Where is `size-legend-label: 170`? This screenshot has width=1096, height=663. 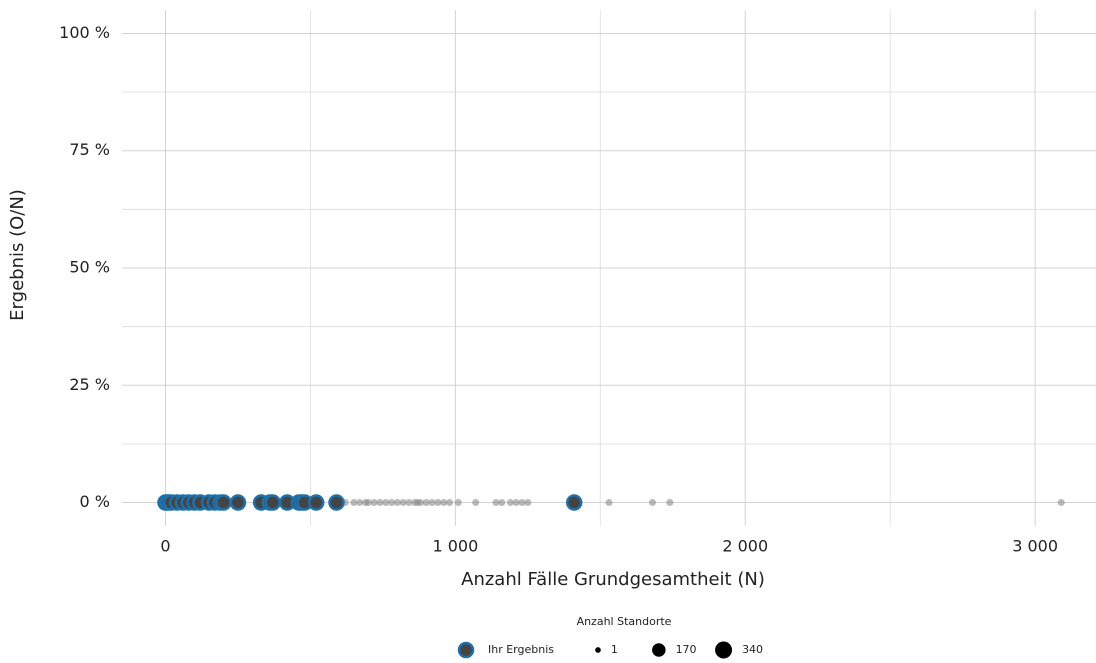
size-legend-label: 170 is located at coordinates (686, 649).